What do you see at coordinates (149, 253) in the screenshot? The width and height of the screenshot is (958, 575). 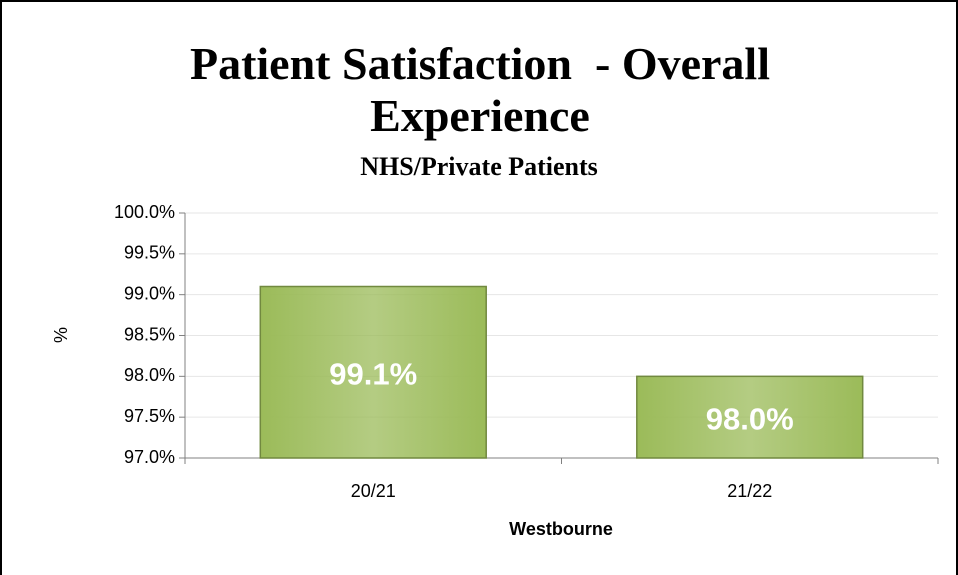 I see `y-tick-label: 99.5%` at bounding box center [149, 253].